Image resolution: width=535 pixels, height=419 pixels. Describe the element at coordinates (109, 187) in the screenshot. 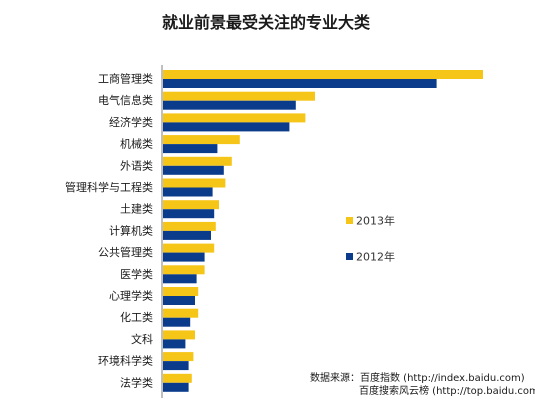

I see `category-label: 管理科学与工程类` at that location.